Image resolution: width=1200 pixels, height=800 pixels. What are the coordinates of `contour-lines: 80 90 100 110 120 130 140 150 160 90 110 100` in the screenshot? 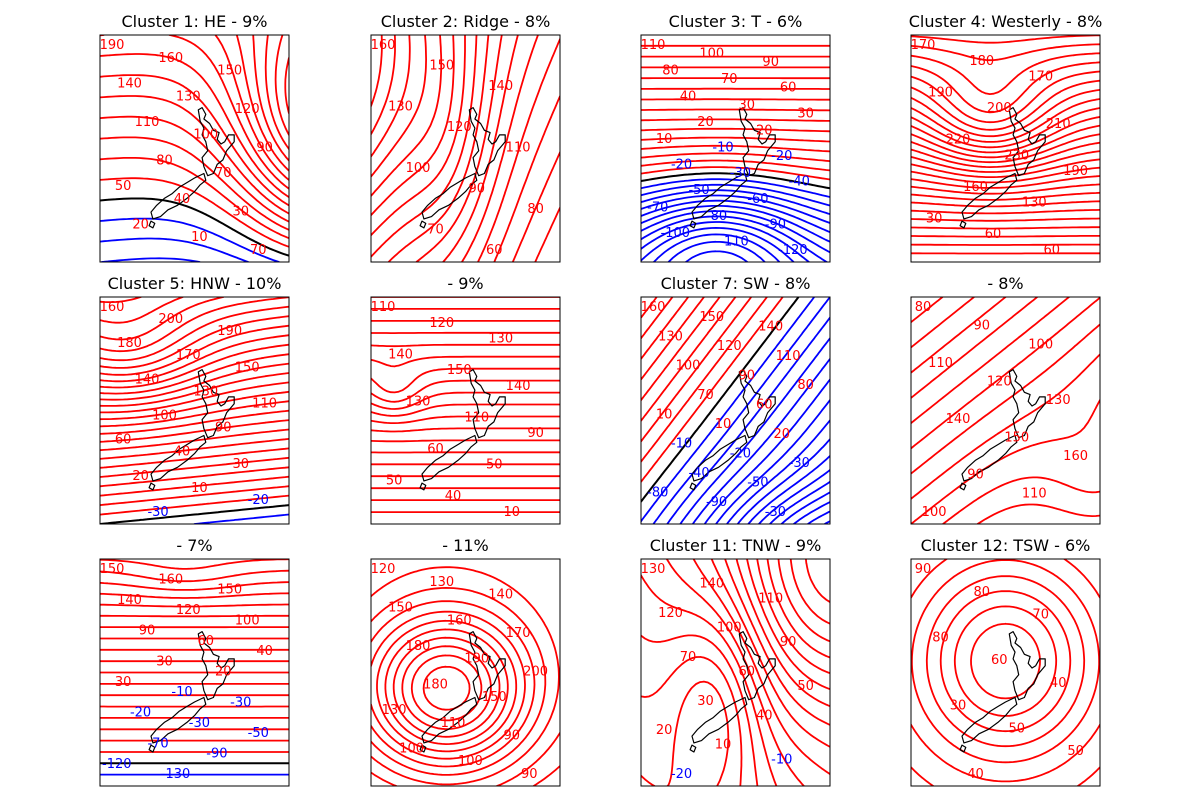 It's located at (1005, 410).